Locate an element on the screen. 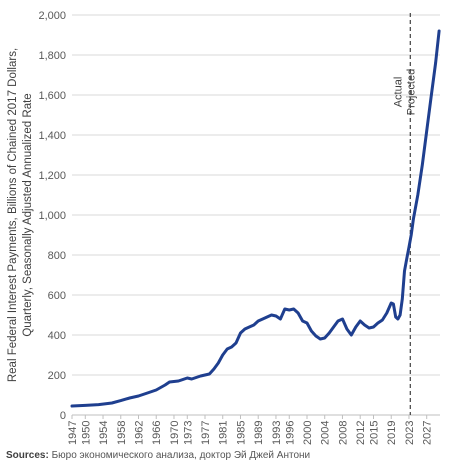 The image size is (450, 466). y-tick-label: 600 is located at coordinates (57, 296).